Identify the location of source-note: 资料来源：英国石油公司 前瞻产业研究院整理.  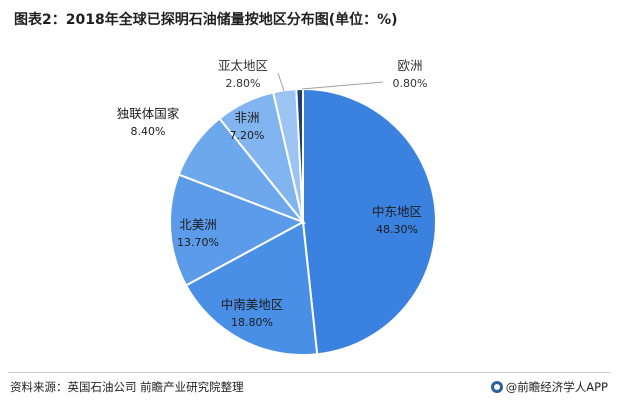
(127, 387).